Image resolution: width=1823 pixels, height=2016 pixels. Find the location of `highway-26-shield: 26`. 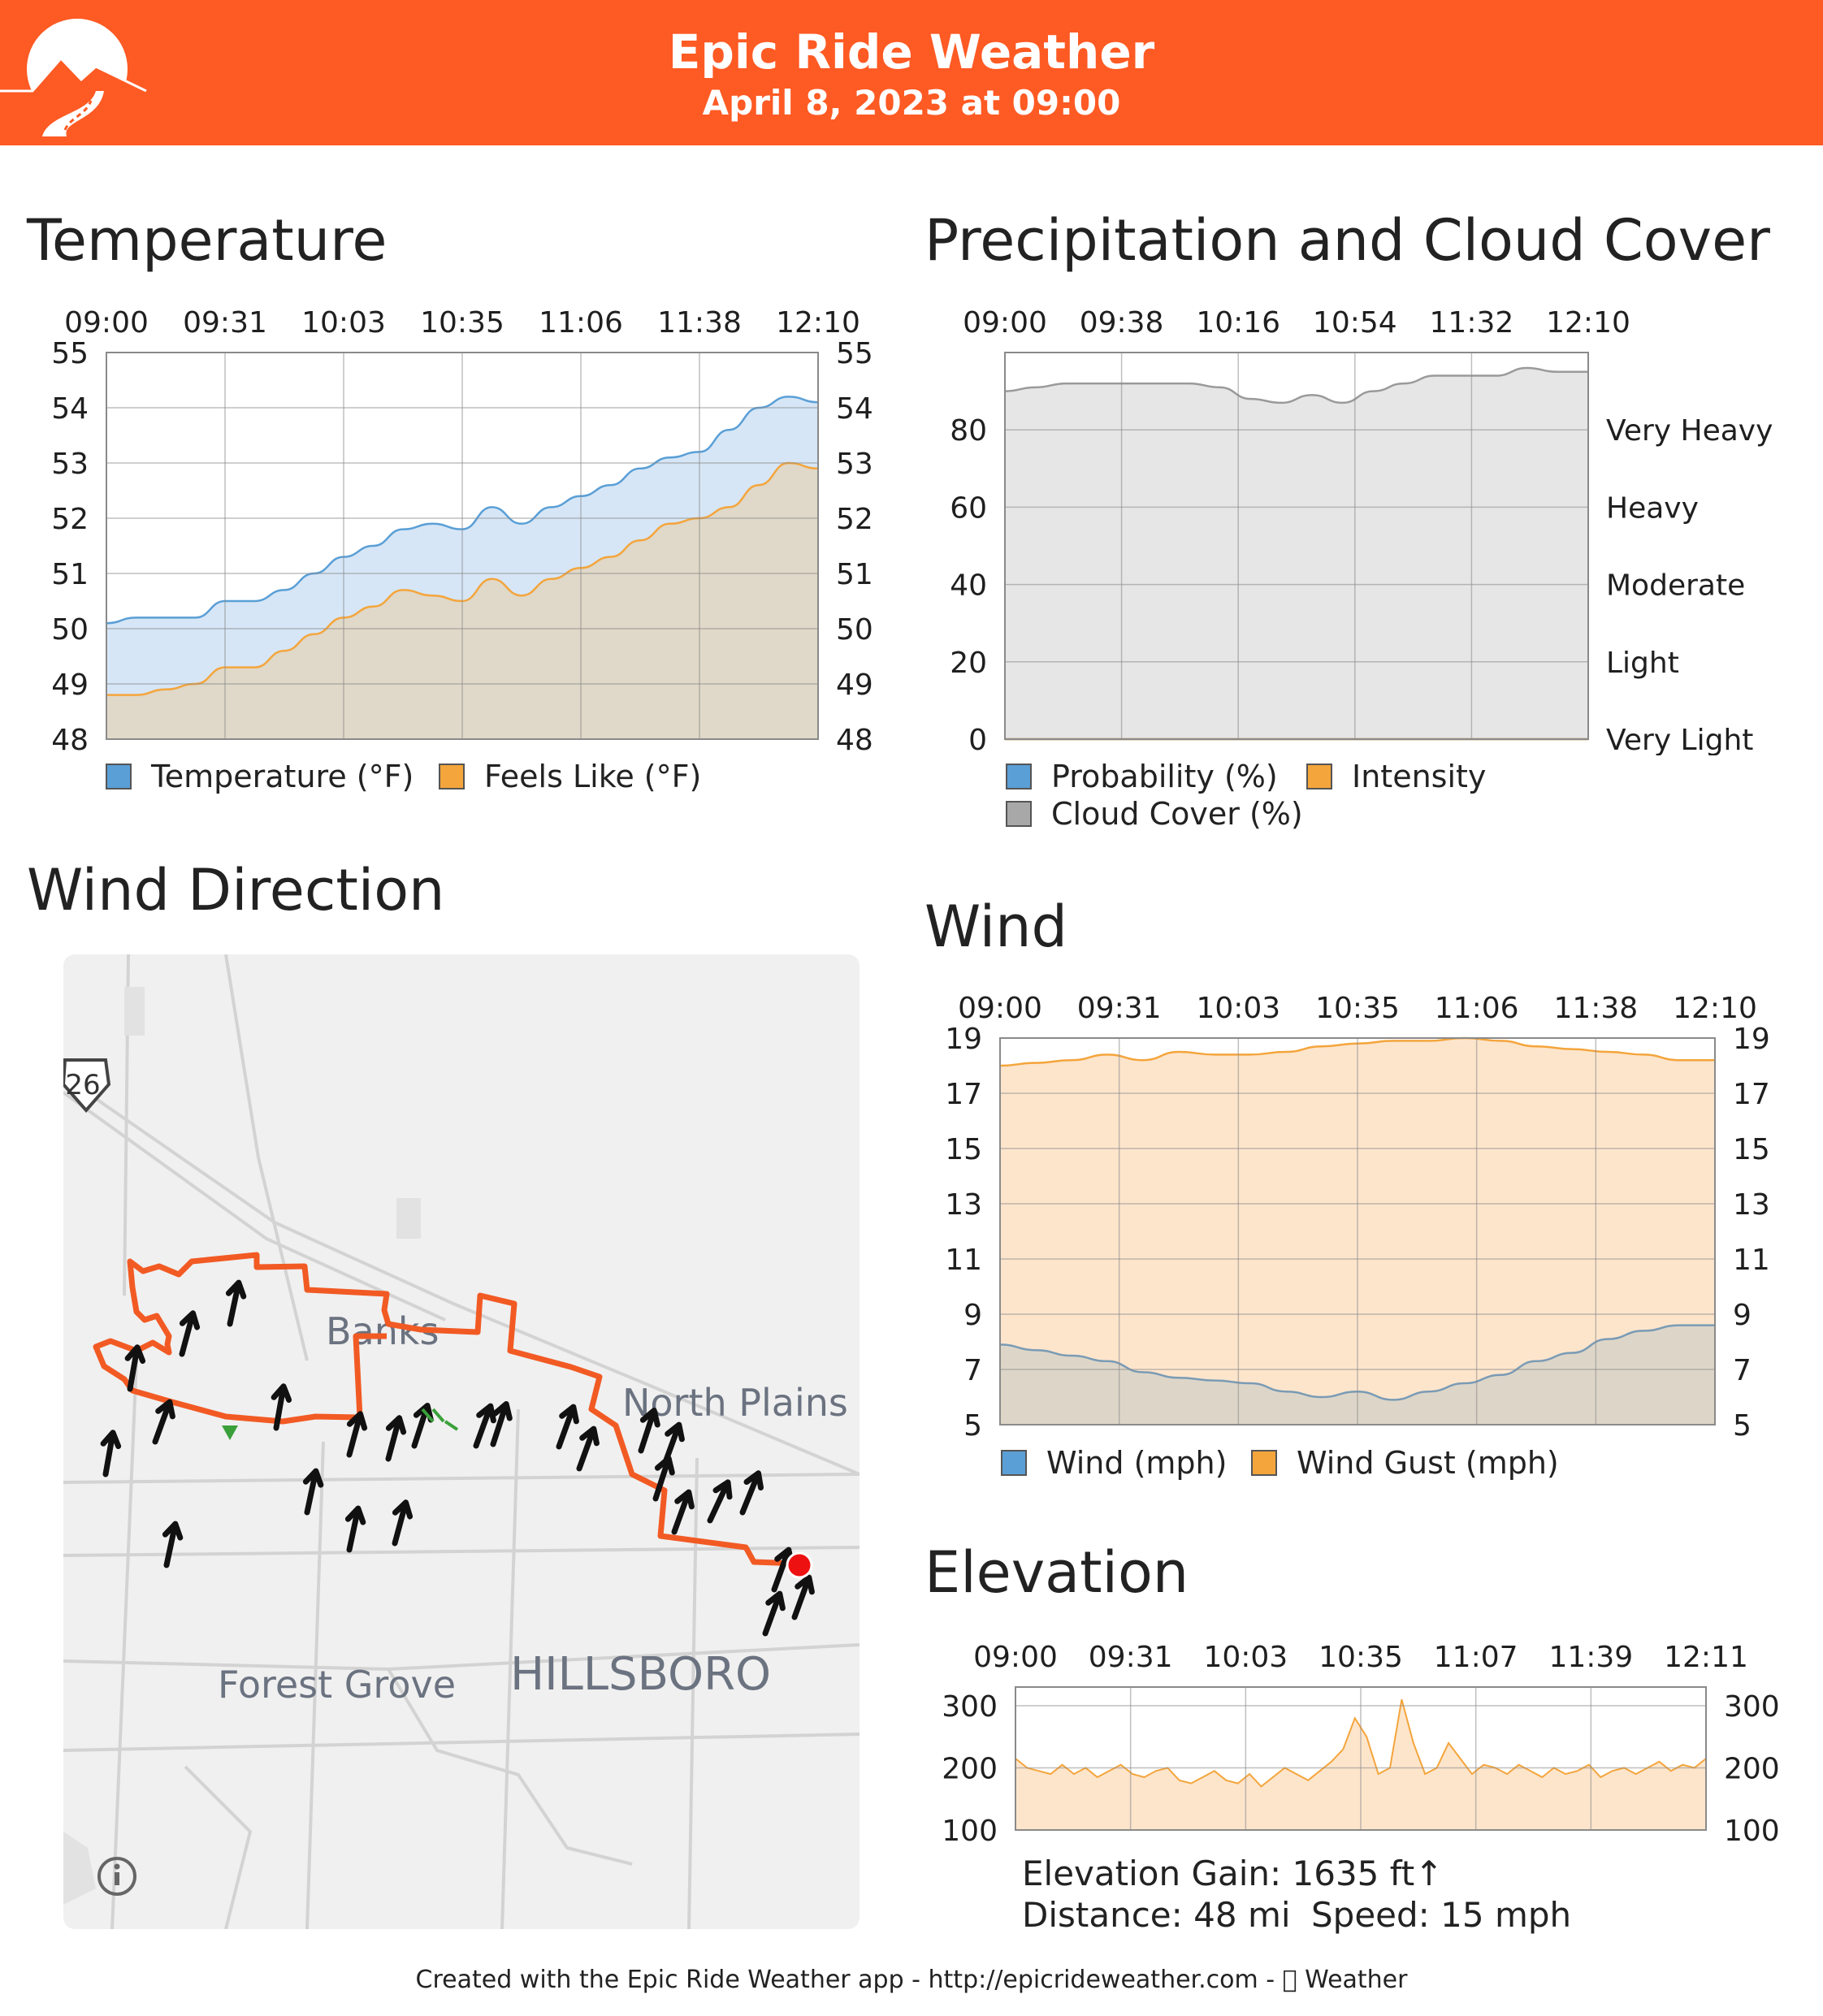

highway-26-shield: 26 is located at coordinates (87, 1086).